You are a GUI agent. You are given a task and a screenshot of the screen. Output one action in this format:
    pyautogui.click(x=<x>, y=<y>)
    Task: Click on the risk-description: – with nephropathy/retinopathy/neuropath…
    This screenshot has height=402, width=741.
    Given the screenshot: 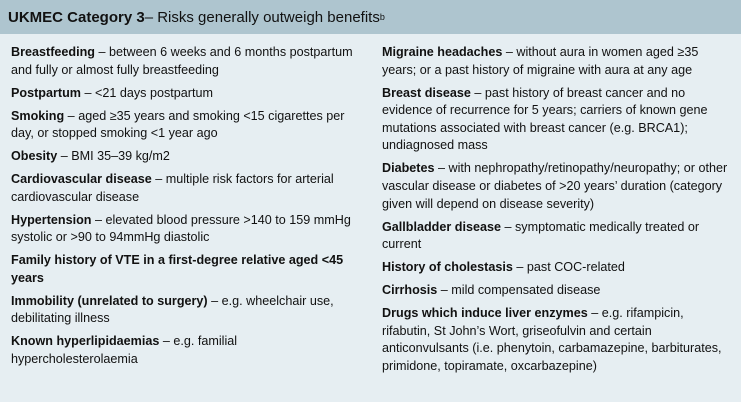 What is the action you would take?
    pyautogui.click(x=555, y=186)
    